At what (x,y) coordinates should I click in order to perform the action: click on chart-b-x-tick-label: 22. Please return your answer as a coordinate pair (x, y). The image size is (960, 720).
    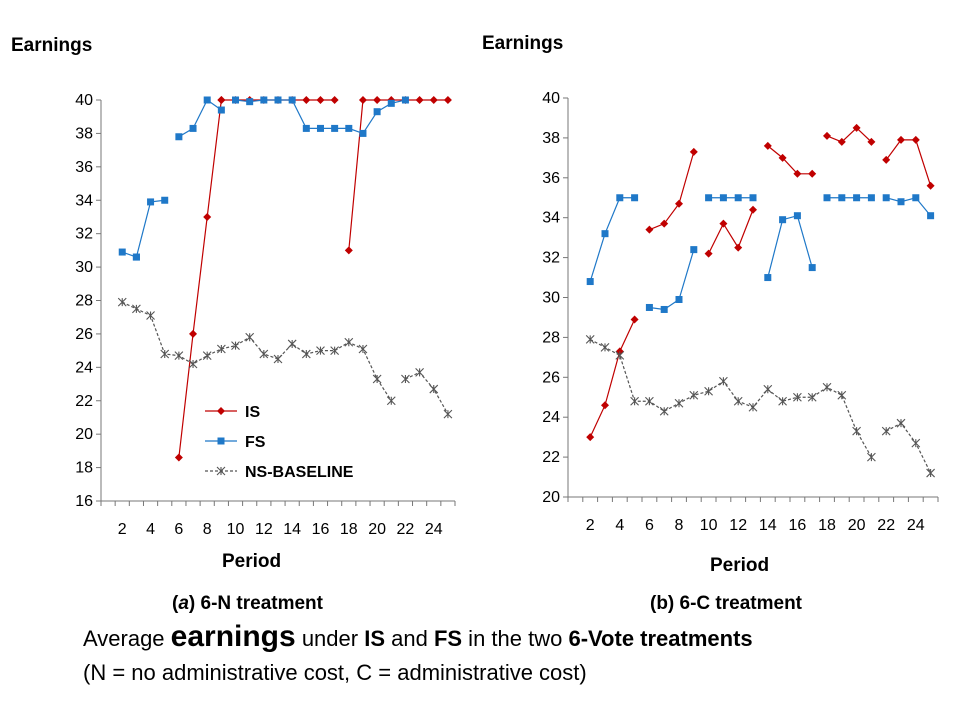
    Looking at the image, I should click on (886, 525).